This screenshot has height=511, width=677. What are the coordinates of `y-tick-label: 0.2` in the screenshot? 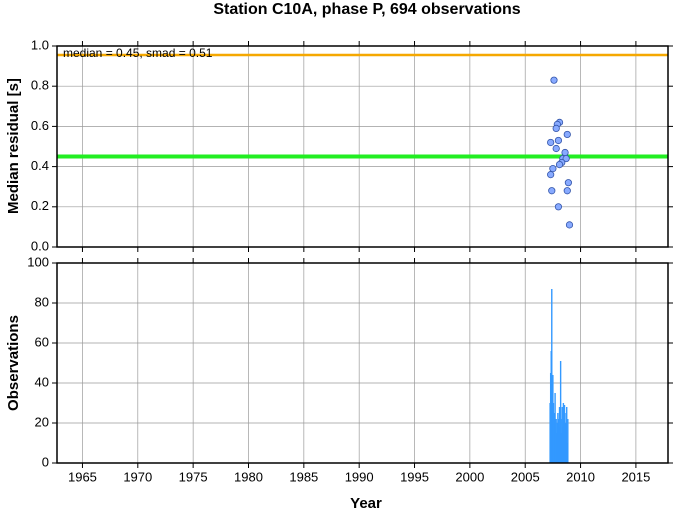 It's located at (40, 205).